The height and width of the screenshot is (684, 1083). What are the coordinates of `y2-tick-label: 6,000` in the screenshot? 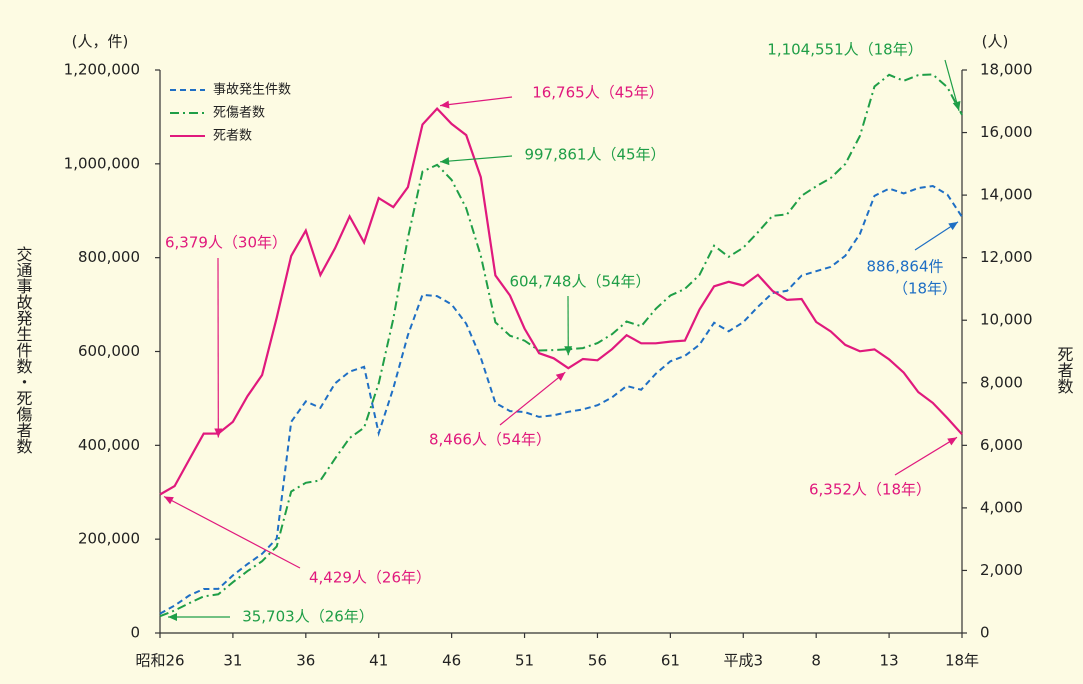 It's located at (1001, 445).